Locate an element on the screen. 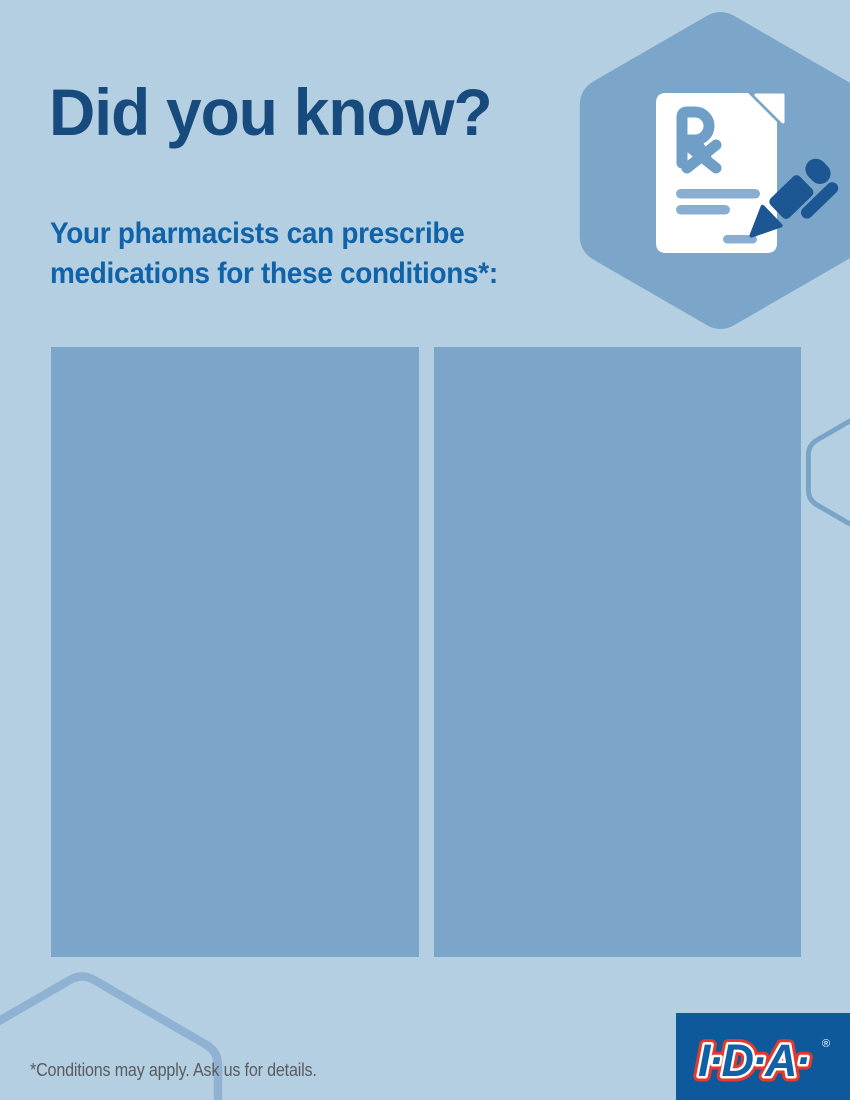 The height and width of the screenshot is (1100, 850). pen-nib is located at coordinates (766, 221).